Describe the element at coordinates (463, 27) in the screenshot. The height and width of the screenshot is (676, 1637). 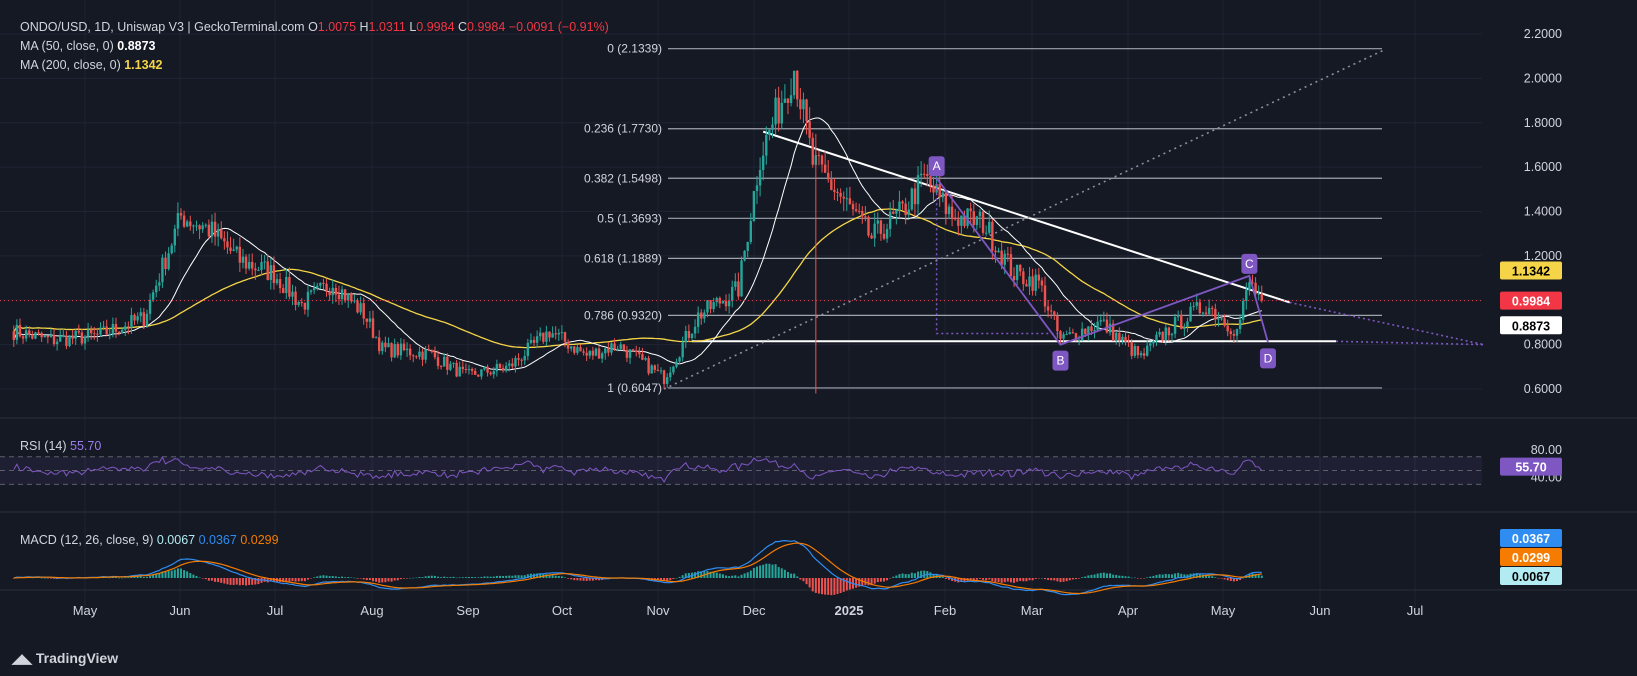
I see `close-label: C` at that location.